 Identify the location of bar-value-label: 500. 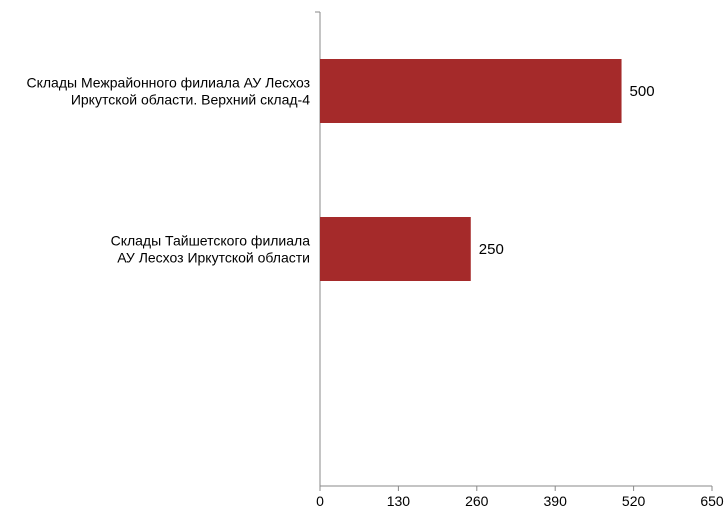
(642, 91).